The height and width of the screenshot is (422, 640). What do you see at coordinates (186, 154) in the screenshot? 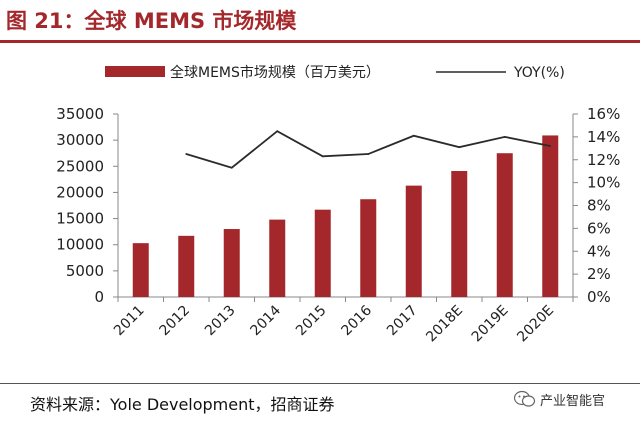
I see `yoy-point-2012` at bounding box center [186, 154].